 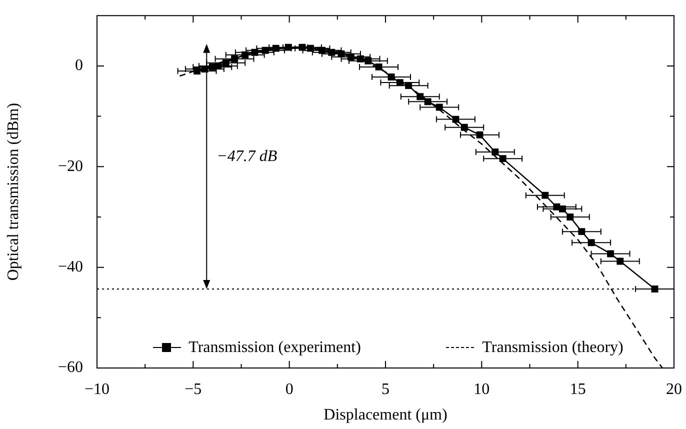 I want to click on x-tick-label: −10, so click(x=97, y=389).